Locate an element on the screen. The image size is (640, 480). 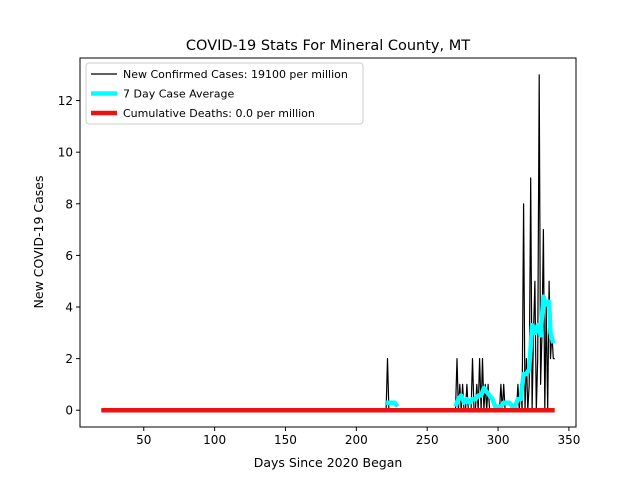
y-tick-label: 2 is located at coordinates (69, 359).